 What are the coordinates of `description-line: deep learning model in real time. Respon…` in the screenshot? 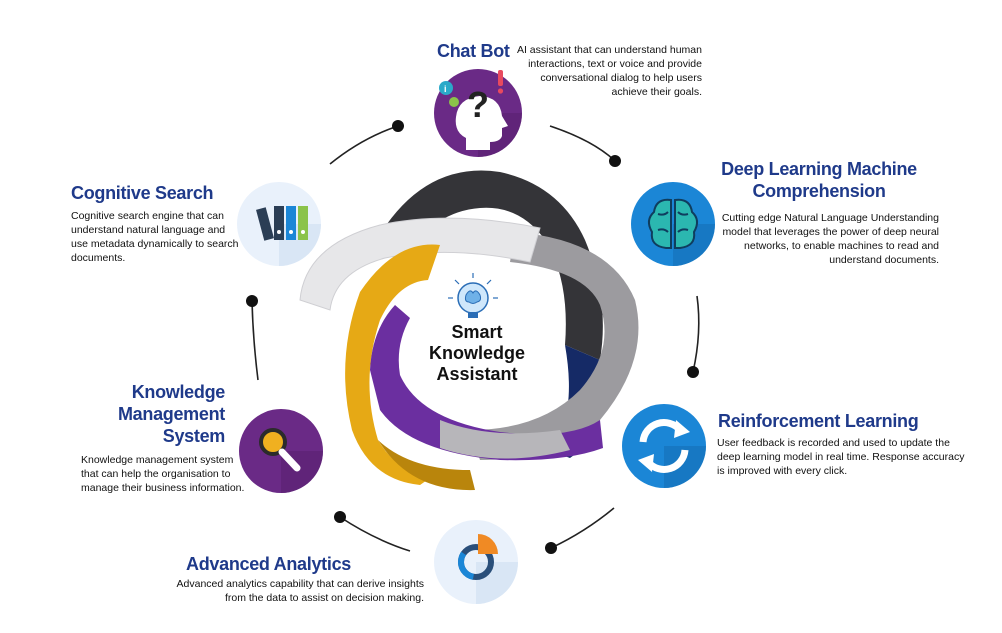 It's located at (841, 457).